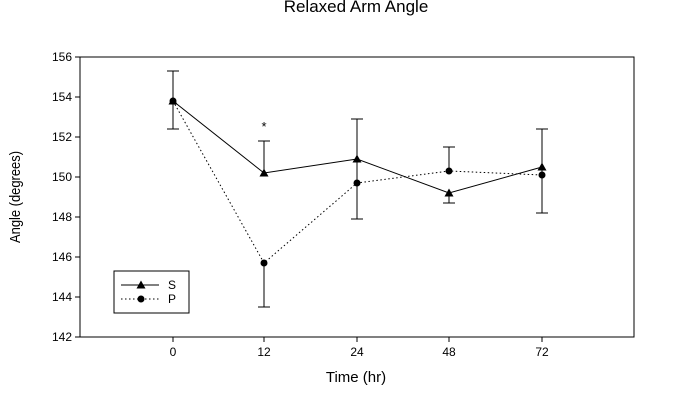 The image size is (700, 400). What do you see at coordinates (172, 299) in the screenshot?
I see `legend-label-p: P` at bounding box center [172, 299].